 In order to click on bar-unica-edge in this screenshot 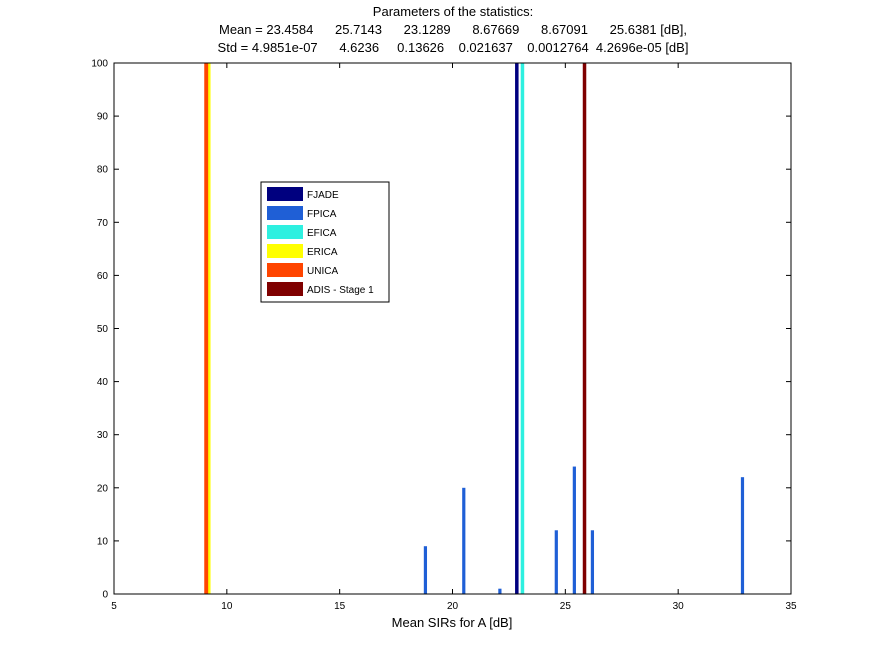, I will do `click(205, 328)`.